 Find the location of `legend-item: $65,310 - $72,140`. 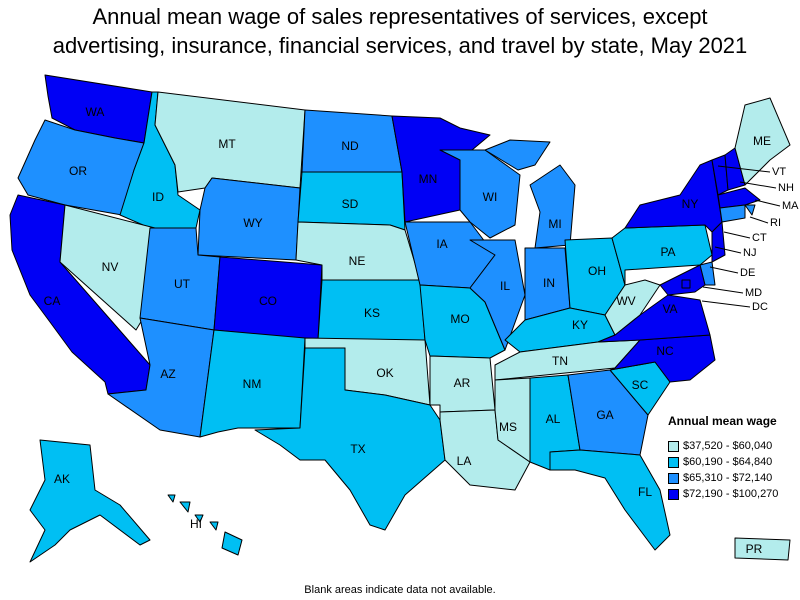

legend-item: $65,310 - $72,140 is located at coordinates (723, 478).